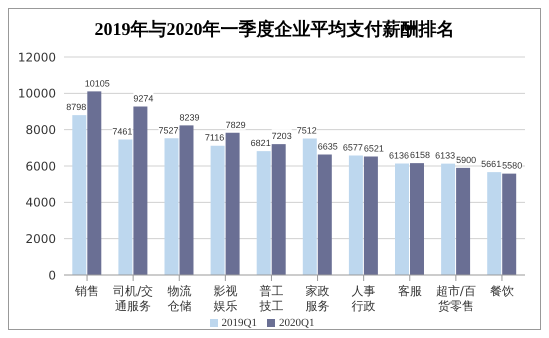 This screenshot has width=549, height=338. Describe the element at coordinates (271, 298) in the screenshot. I see `x-tick-label: 普工技工` at that location.